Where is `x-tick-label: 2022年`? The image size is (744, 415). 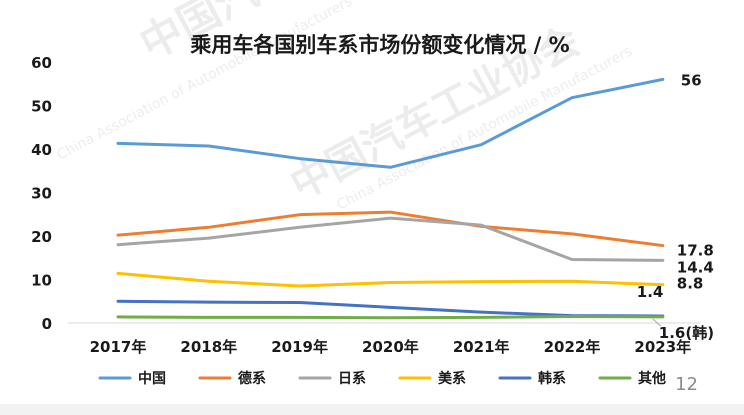 x-tick-label: 2022年 is located at coordinates (572, 347).